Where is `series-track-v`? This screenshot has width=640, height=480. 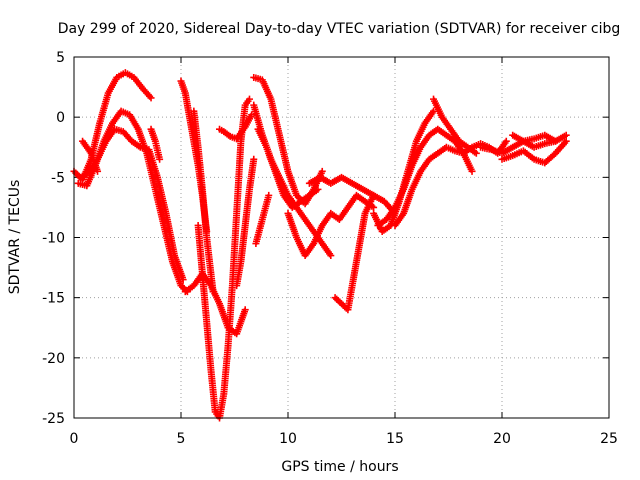 series-track-v is located at coordinates (455, 126).